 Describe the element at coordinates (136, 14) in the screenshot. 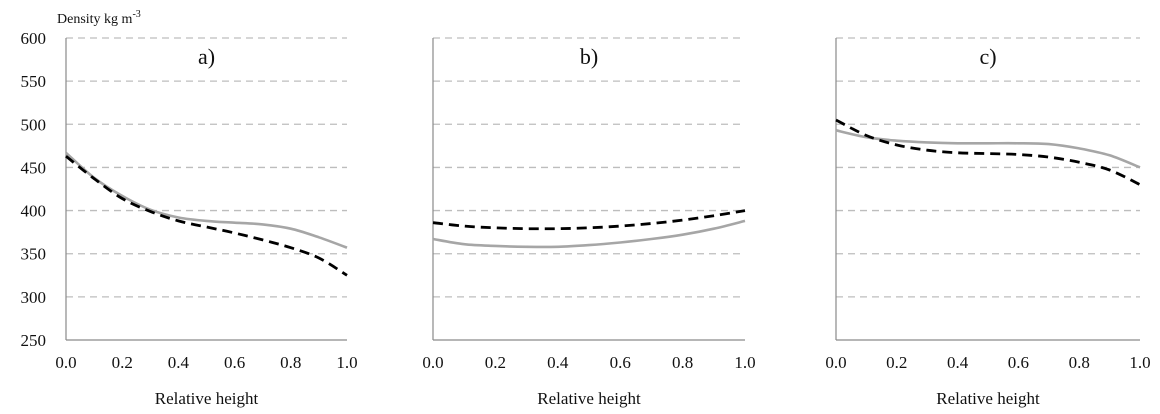

I see `y-axis-title-superscript: -3` at that location.